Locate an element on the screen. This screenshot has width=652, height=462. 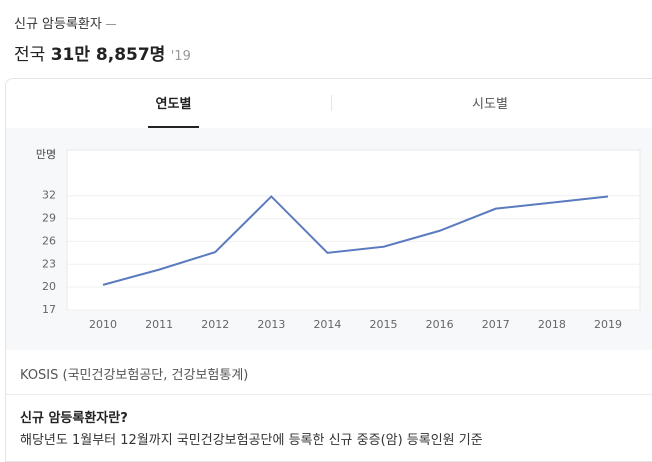
dash is located at coordinates (111, 24).